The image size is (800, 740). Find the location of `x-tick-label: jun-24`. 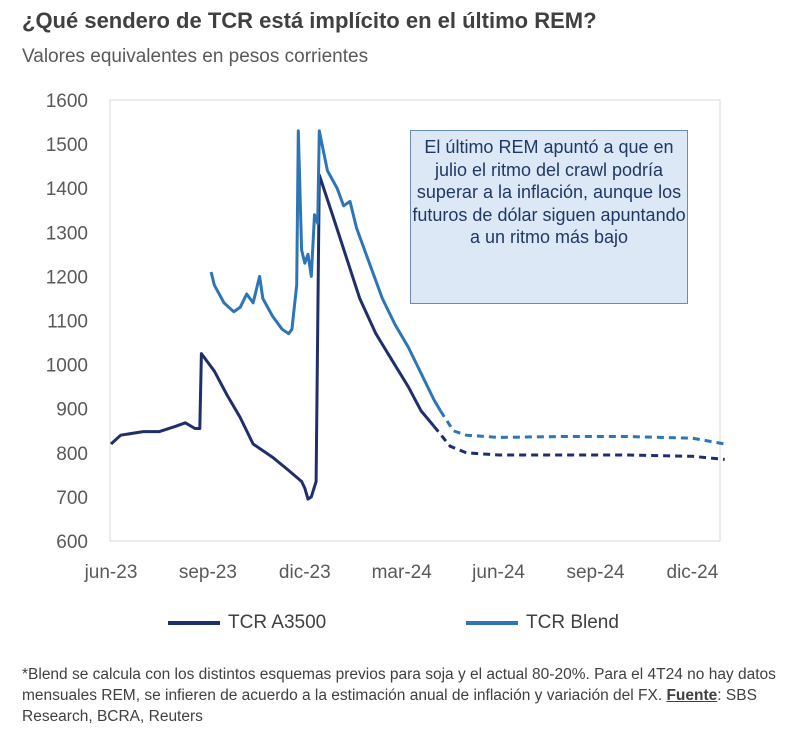

x-tick-label: jun-24 is located at coordinates (498, 572).